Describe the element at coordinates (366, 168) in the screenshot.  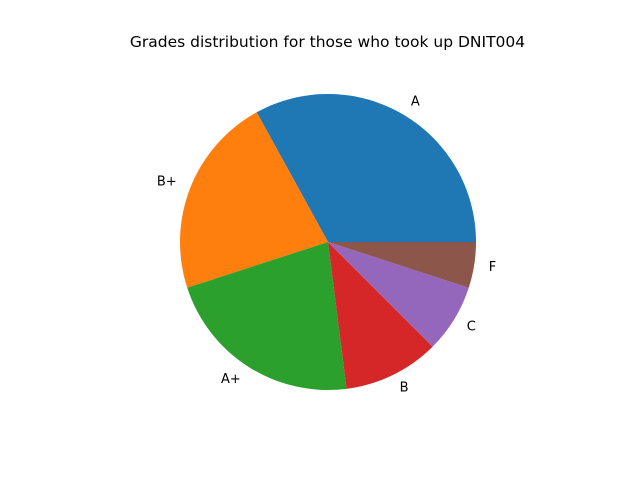
I see `pie-slice-a` at that location.